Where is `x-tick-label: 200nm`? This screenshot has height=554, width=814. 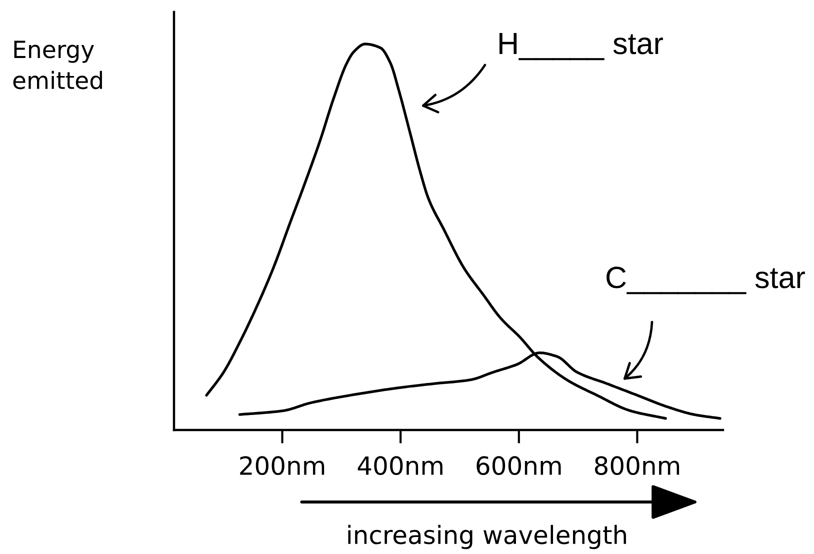 x-tick-label: 200nm is located at coordinates (282, 466).